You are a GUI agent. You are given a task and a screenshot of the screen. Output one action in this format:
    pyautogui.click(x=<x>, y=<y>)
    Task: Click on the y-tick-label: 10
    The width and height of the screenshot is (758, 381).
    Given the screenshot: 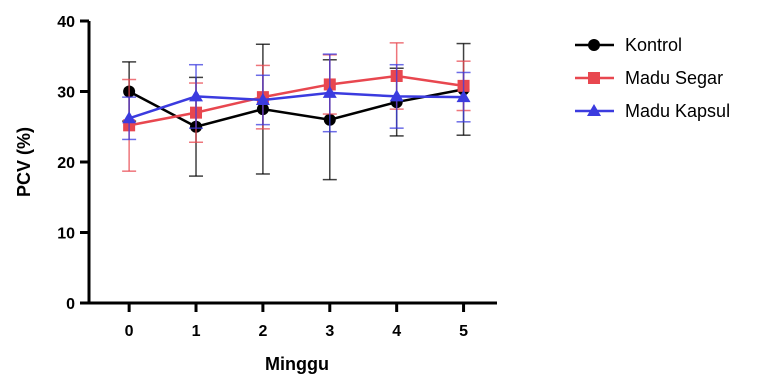 What is the action you would take?
    pyautogui.click(x=66, y=234)
    